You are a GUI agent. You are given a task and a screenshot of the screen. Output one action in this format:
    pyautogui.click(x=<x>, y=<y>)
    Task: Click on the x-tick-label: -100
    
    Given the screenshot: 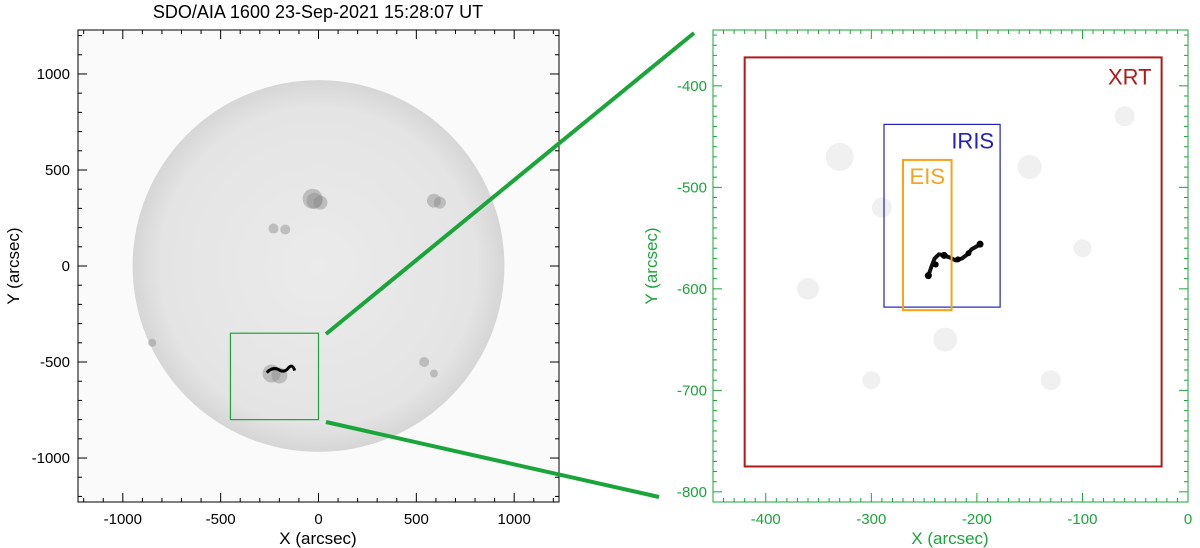 What is the action you would take?
    pyautogui.click(x=1082, y=519)
    